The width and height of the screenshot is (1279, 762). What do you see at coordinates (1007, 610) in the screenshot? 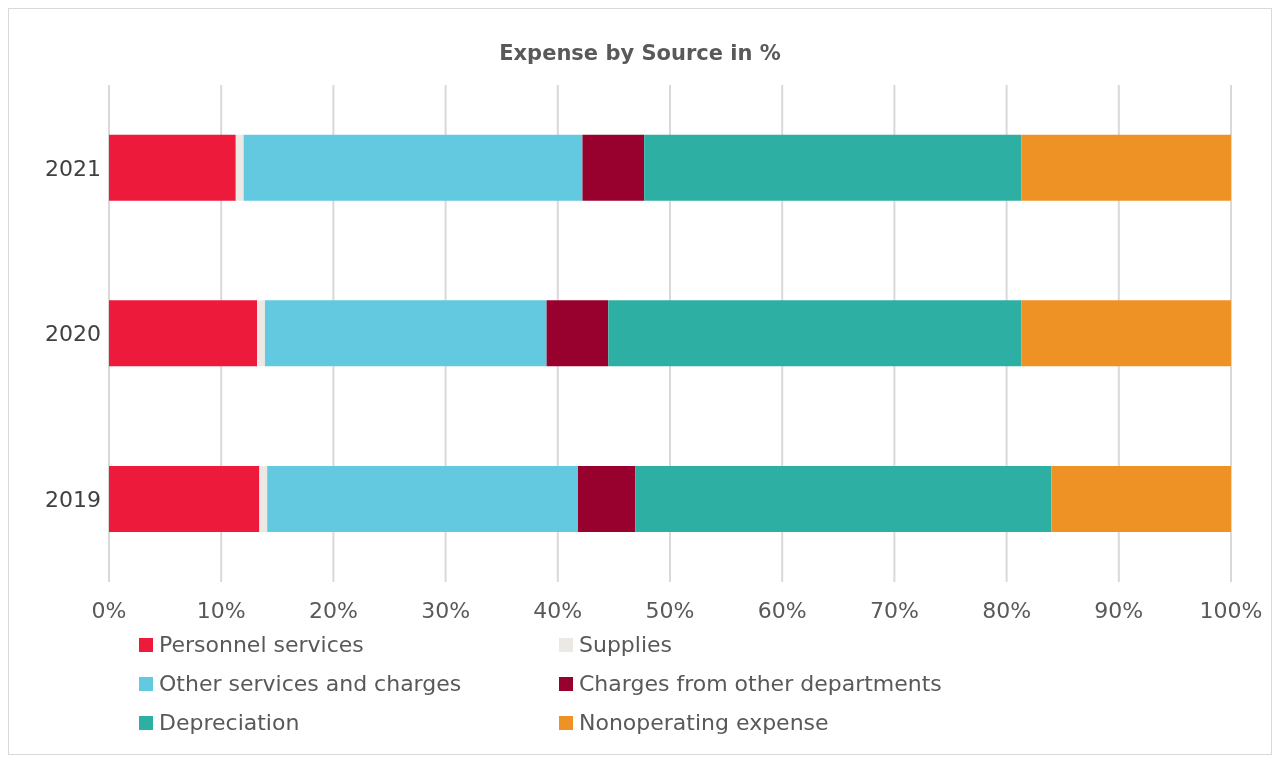
I see `x-tick-label: 80%` at bounding box center [1007, 610].